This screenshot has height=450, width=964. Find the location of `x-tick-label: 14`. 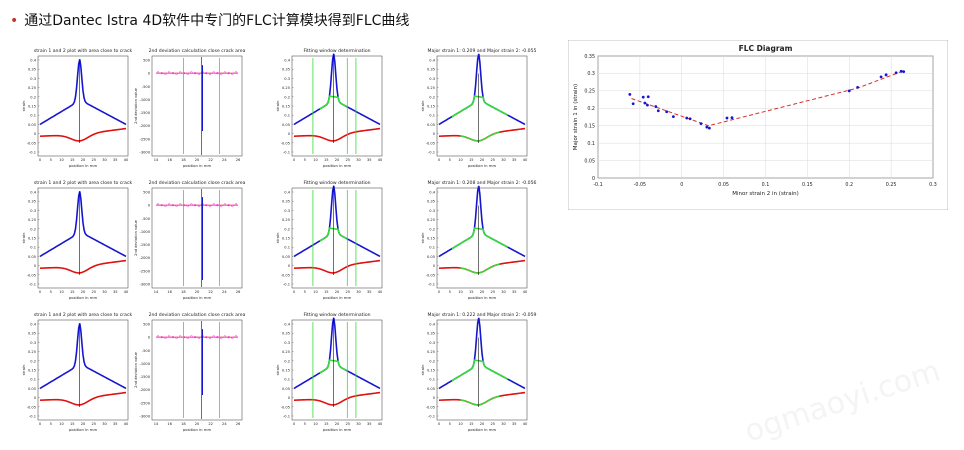

x-tick-label: 14 is located at coordinates (156, 292).